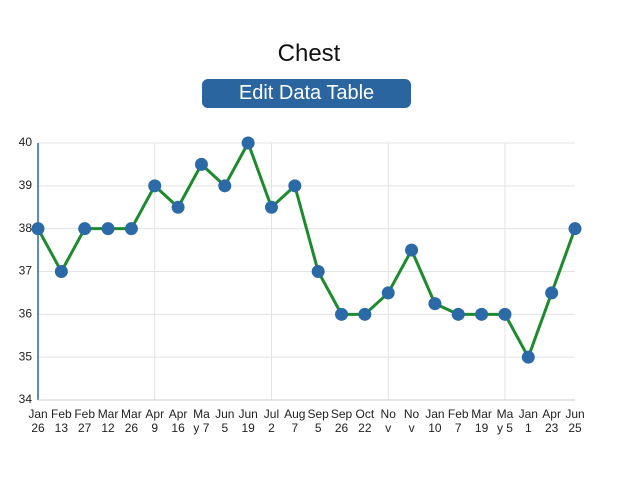 The image size is (618, 492). I want to click on y-tick-label: 36, so click(26, 314).